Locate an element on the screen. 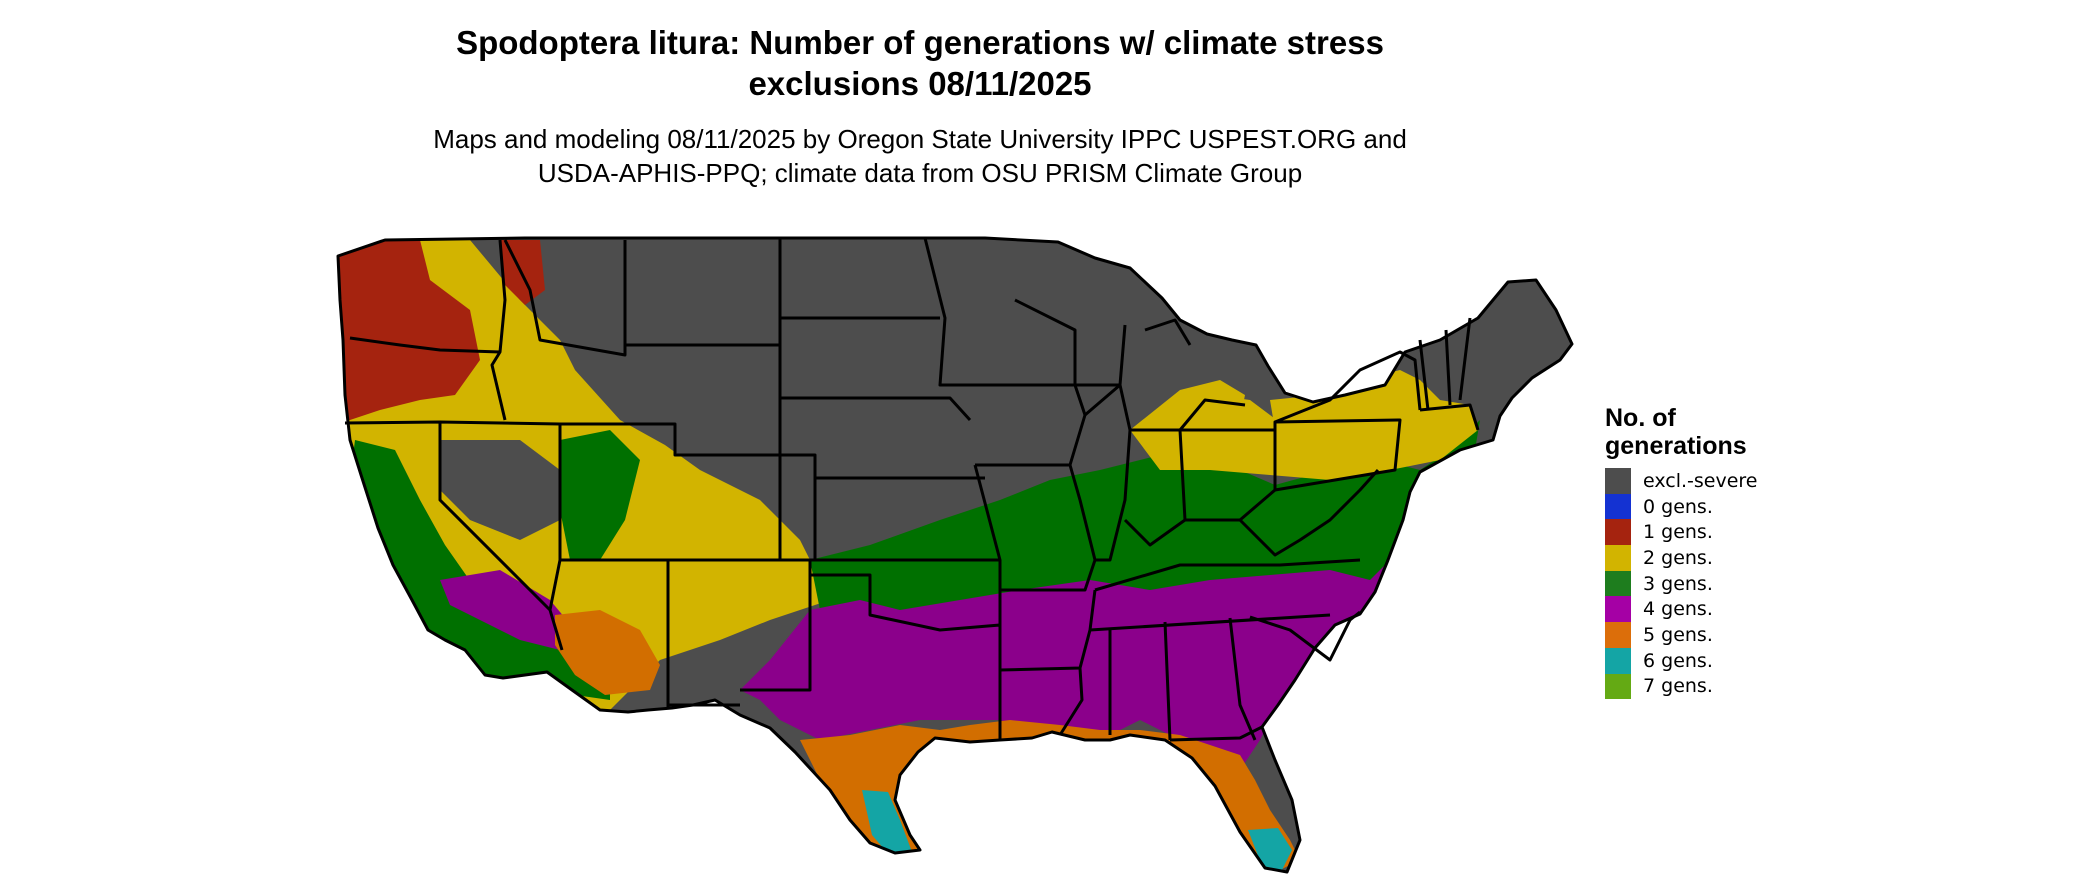 Image resolution: width=2100 pixels, height=892 pixels. zone-5gen-arizona is located at coordinates (607, 652).